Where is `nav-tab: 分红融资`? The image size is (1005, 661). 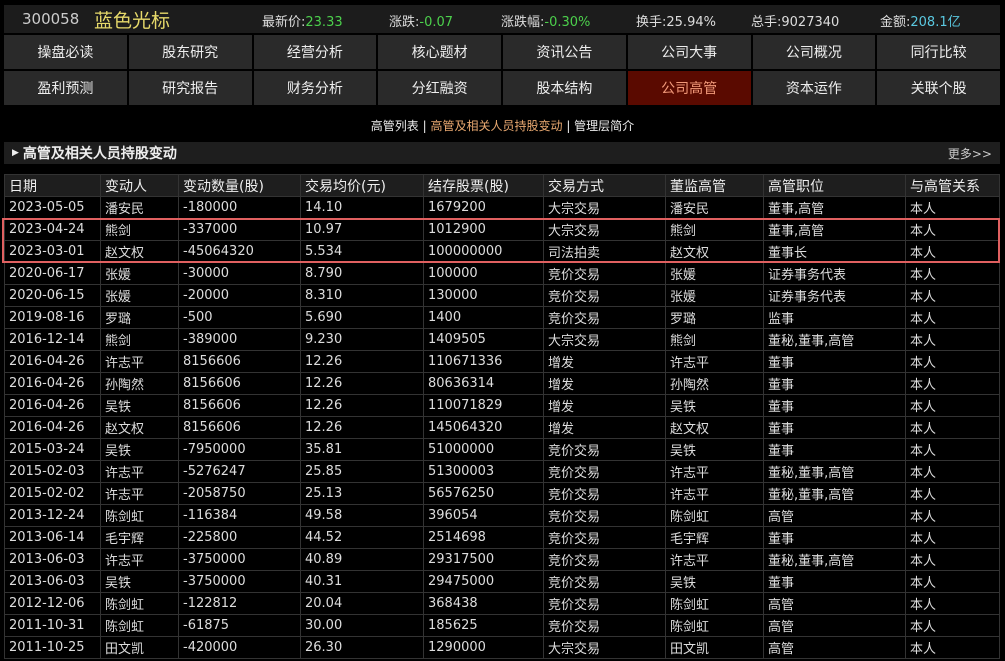 nav-tab: 分红融资 is located at coordinates (439, 88).